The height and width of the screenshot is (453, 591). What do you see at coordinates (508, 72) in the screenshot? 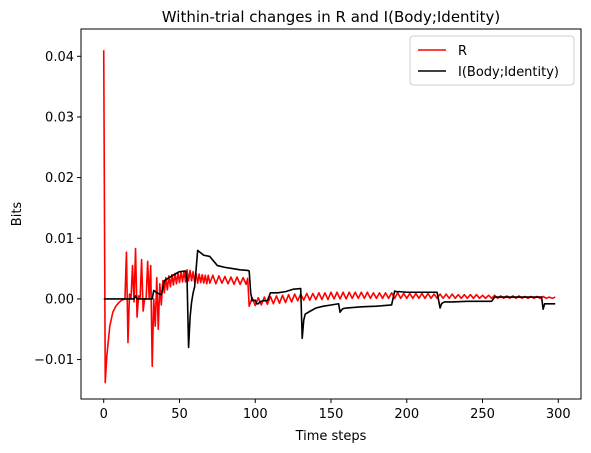
I see `legend-label-i-body-identity: I(Body;Identity)` at bounding box center [508, 72].